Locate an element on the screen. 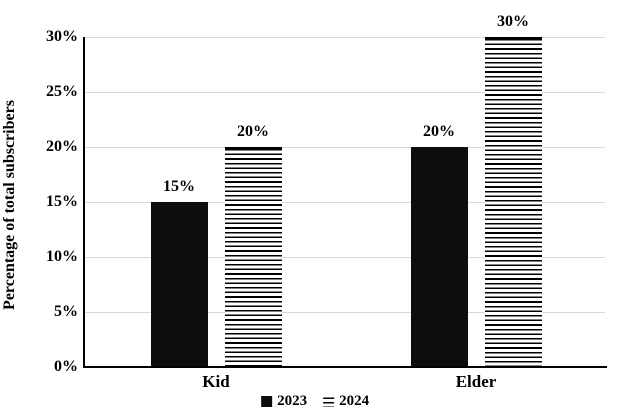 The height and width of the screenshot is (420, 626). y-tick-label-15%: 15% is located at coordinates (62, 201).